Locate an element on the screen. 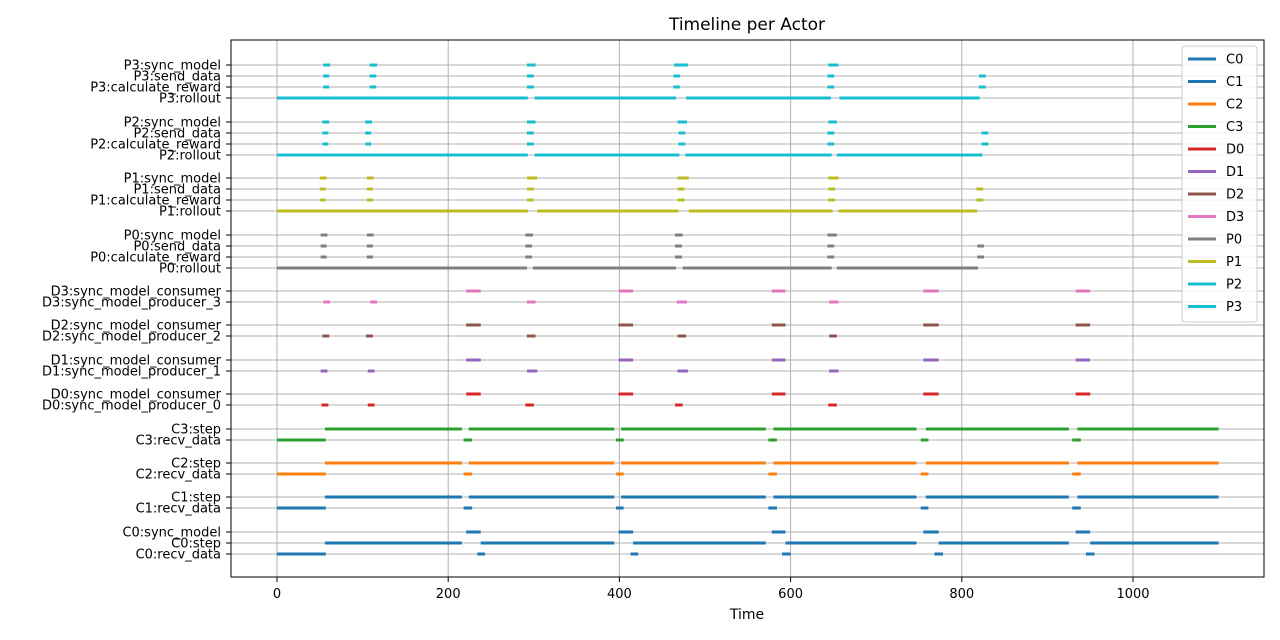 This screenshot has width=1280, height=640. y-tick-label: P3:sync_model is located at coordinates (172, 66).